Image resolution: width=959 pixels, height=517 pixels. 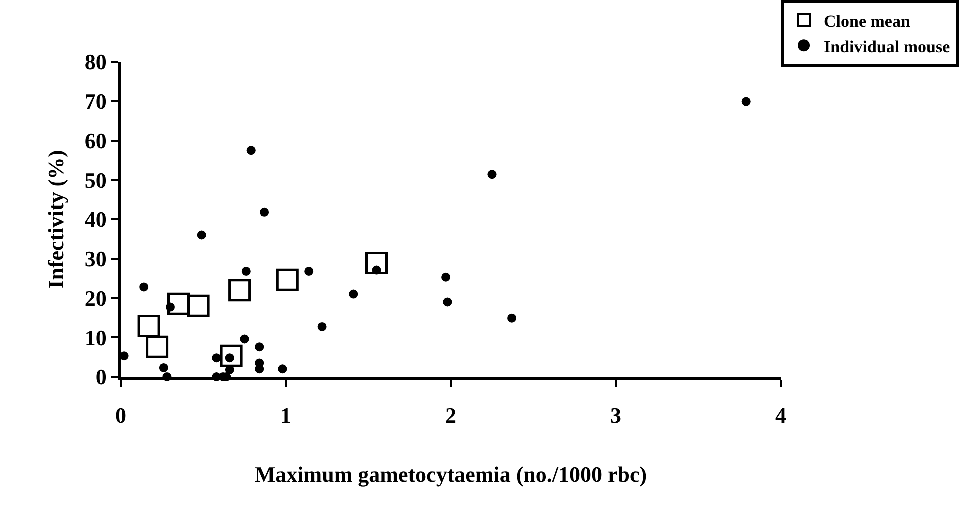 What do you see at coordinates (867, 22) in the screenshot?
I see `legend-label: Clone mean` at bounding box center [867, 22].